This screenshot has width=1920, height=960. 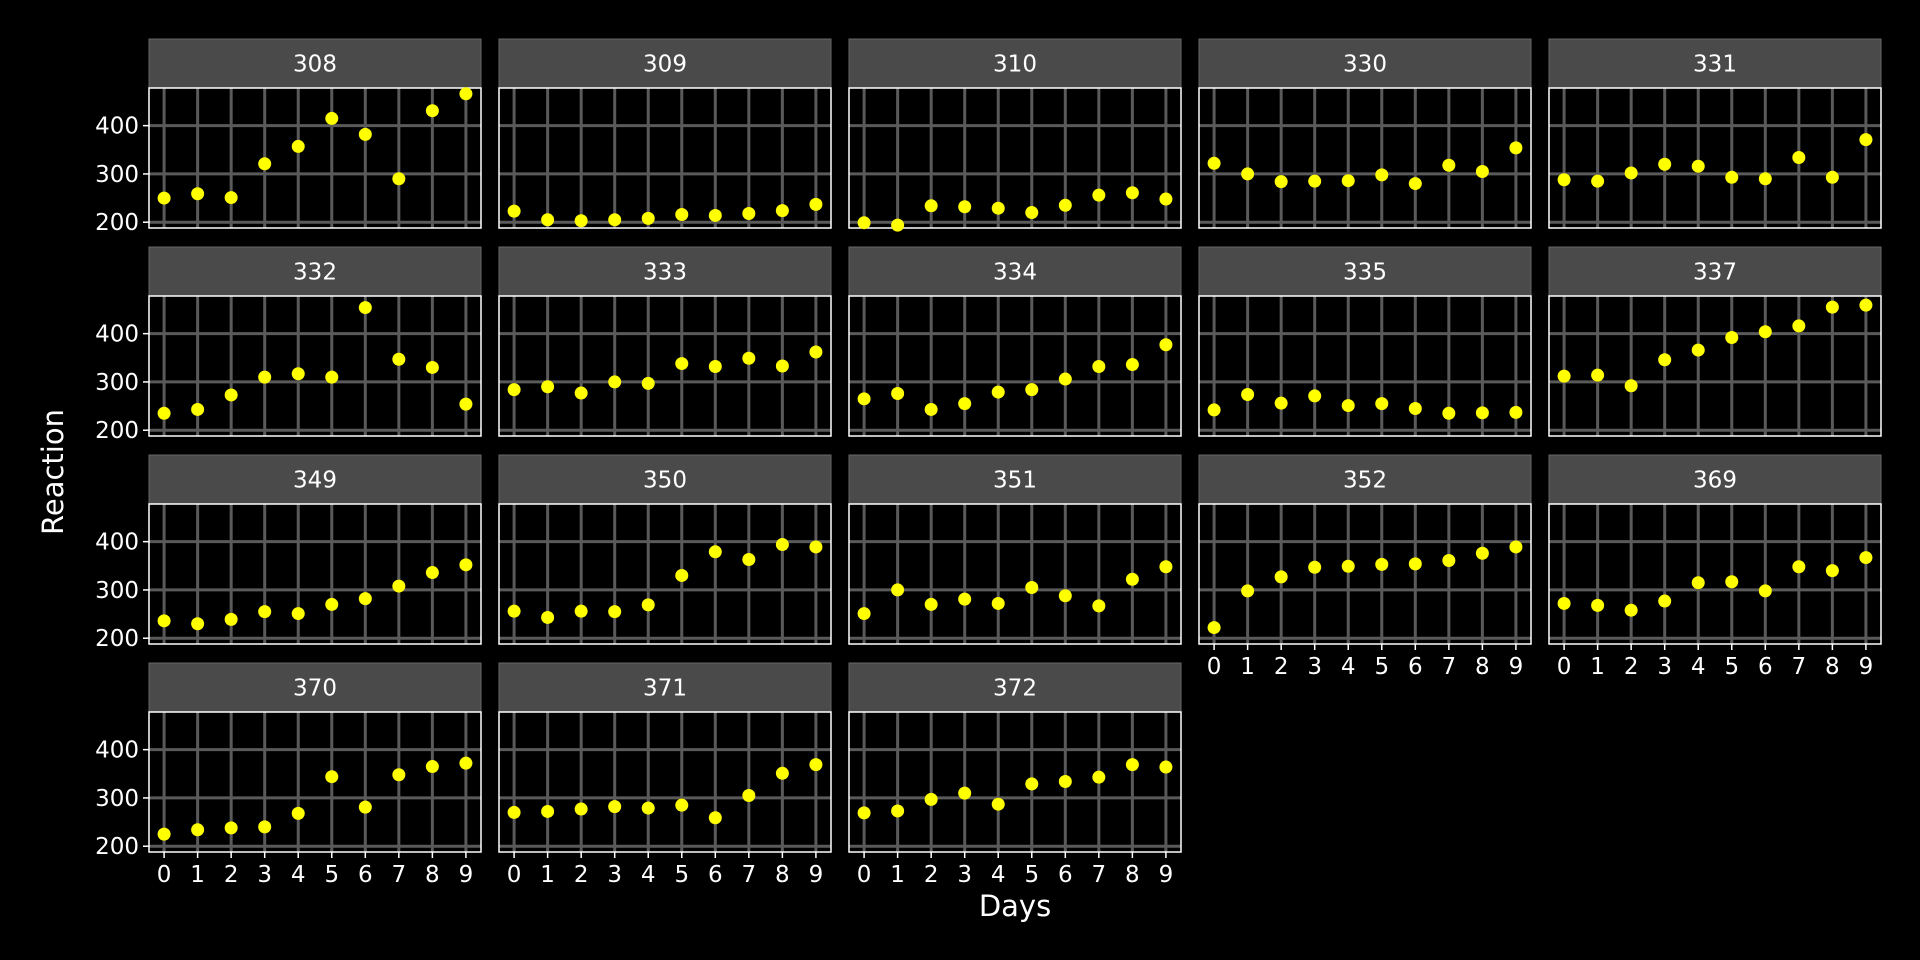 I want to click on facet-strip-label: 332, so click(x=315, y=273).